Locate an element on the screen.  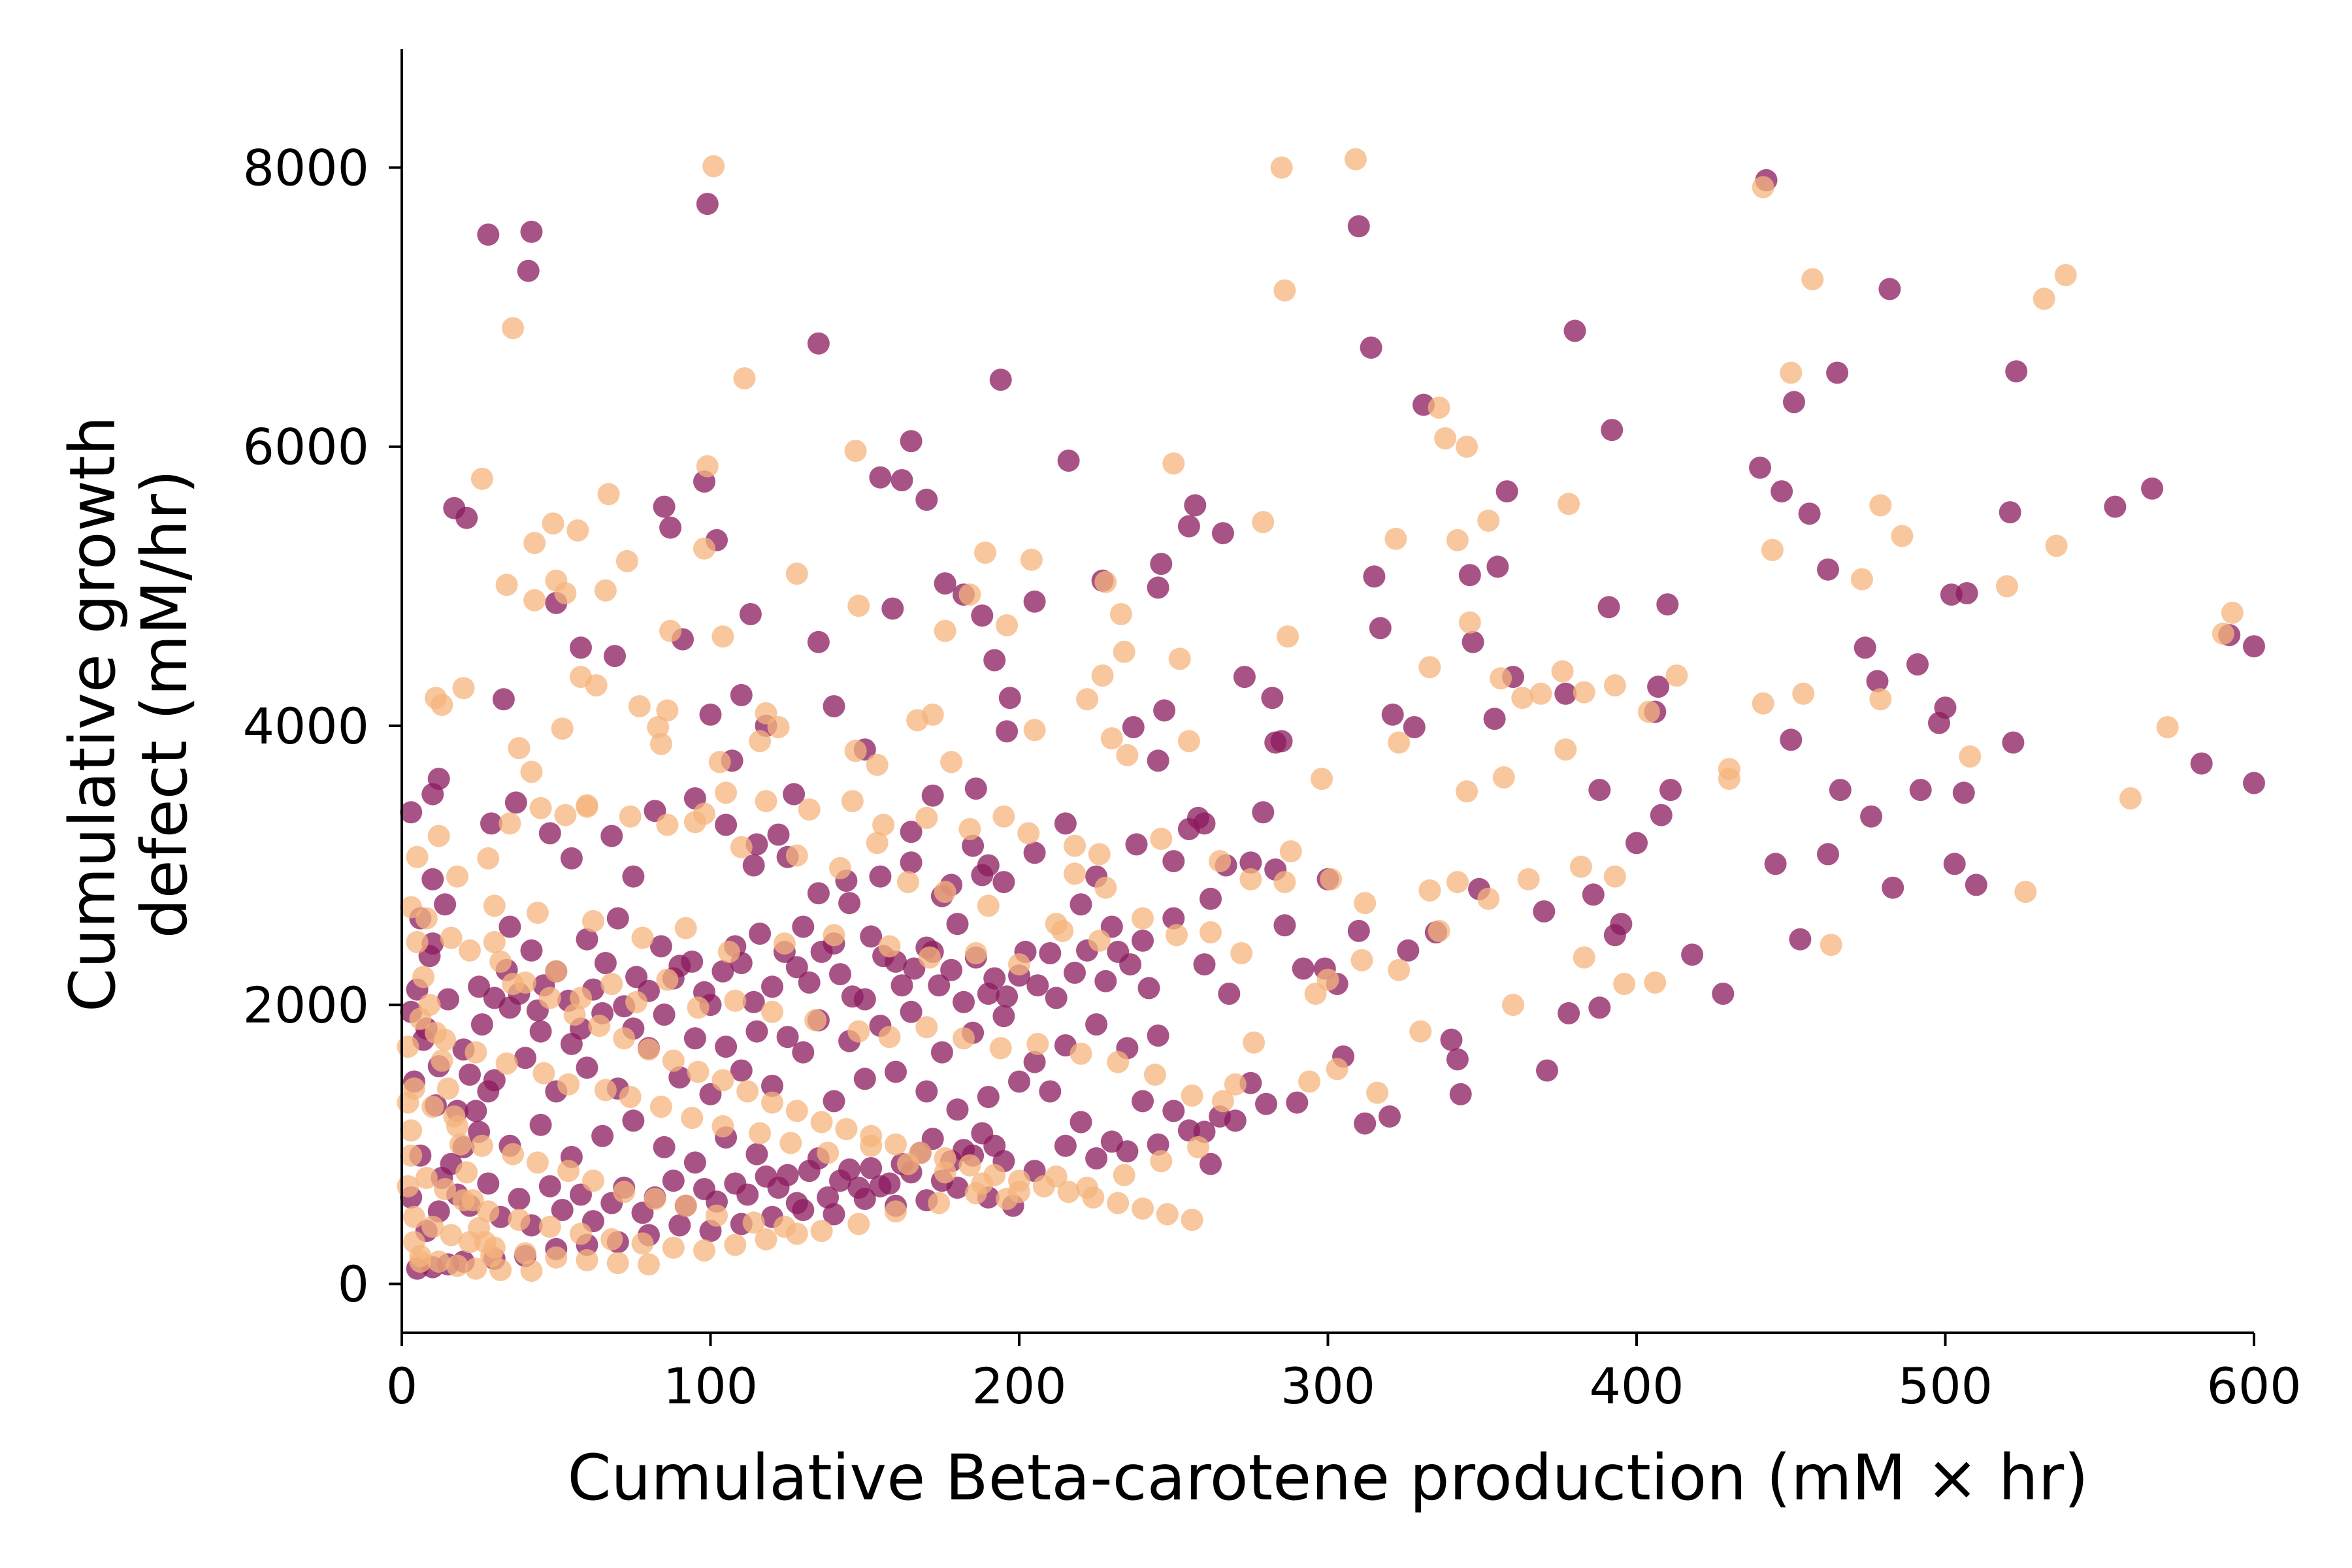
x-tick-label: 0 is located at coordinates (401, 1386).